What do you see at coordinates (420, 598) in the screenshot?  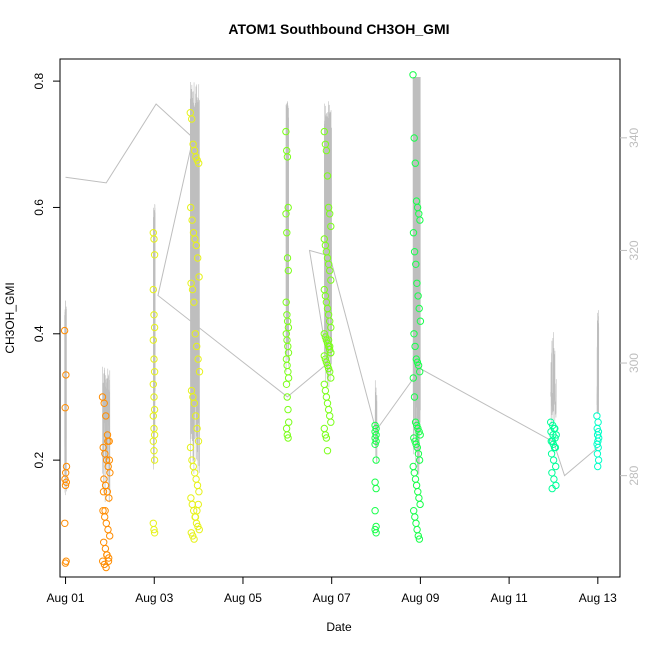 I see `x-tick-label: Aug 09` at bounding box center [420, 598].